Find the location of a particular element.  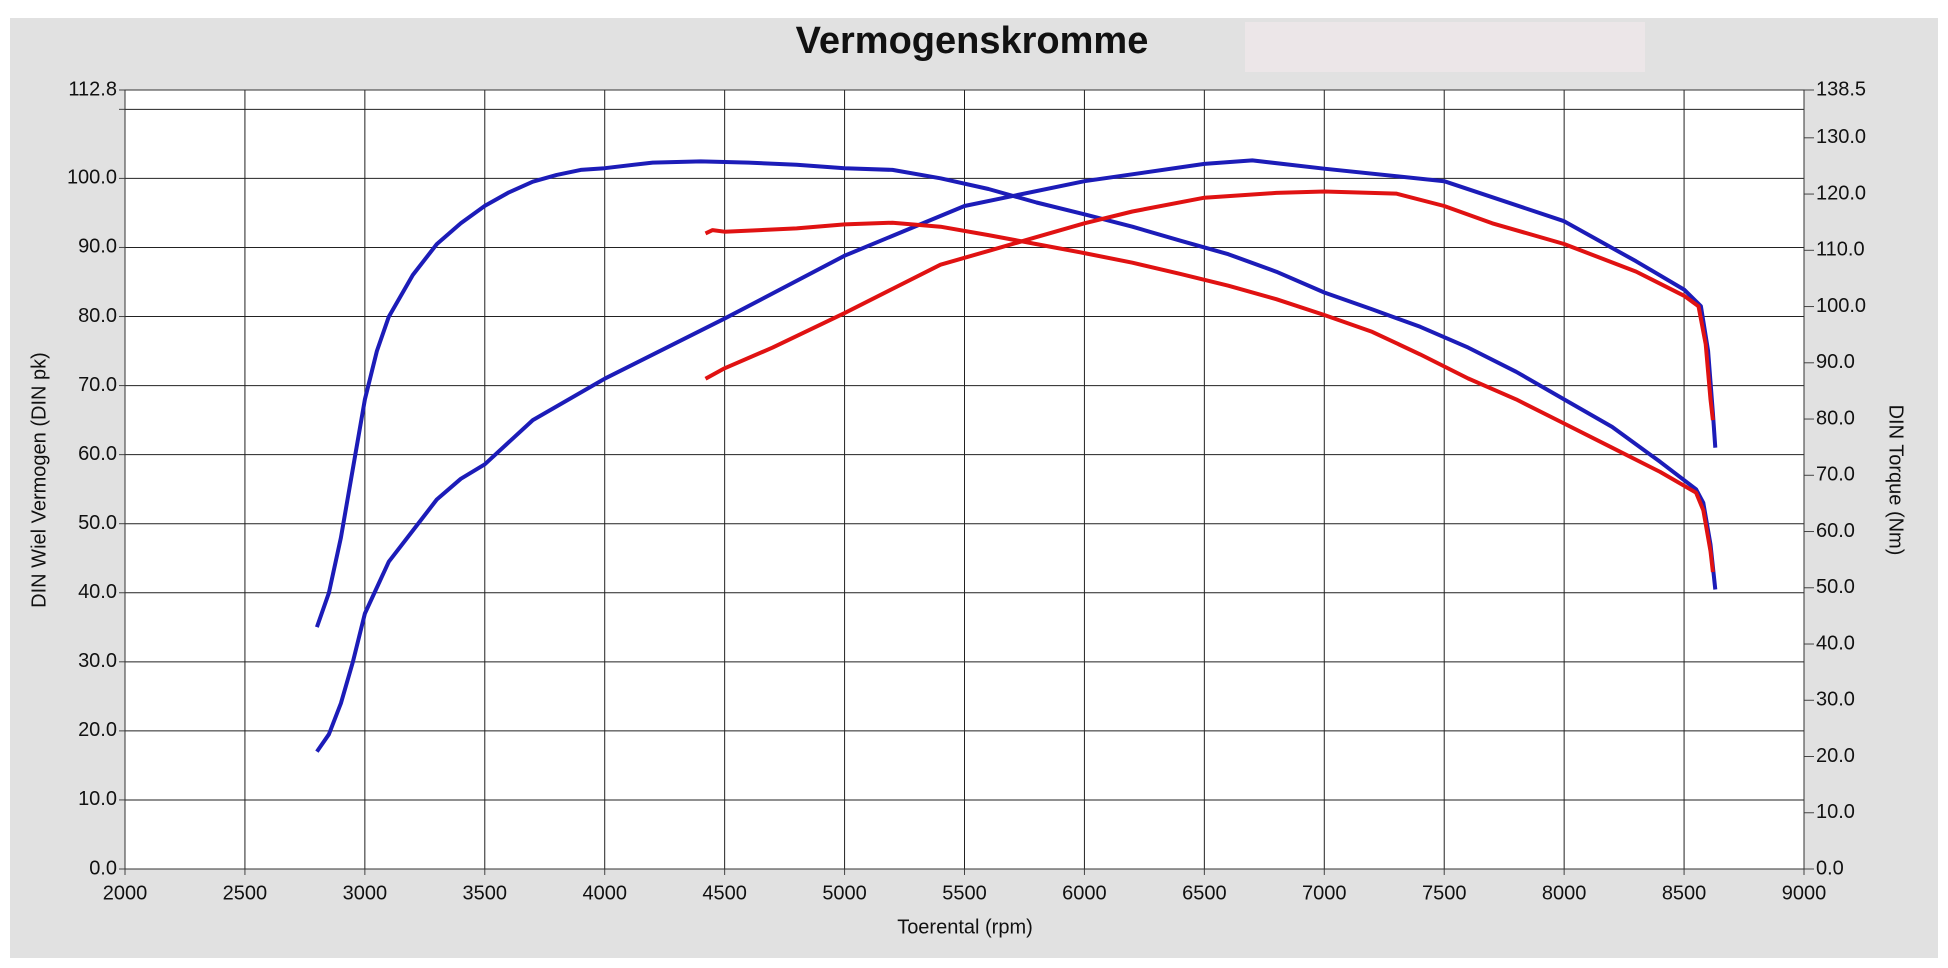

x-tick-label: 6500 is located at coordinates (1204, 893).